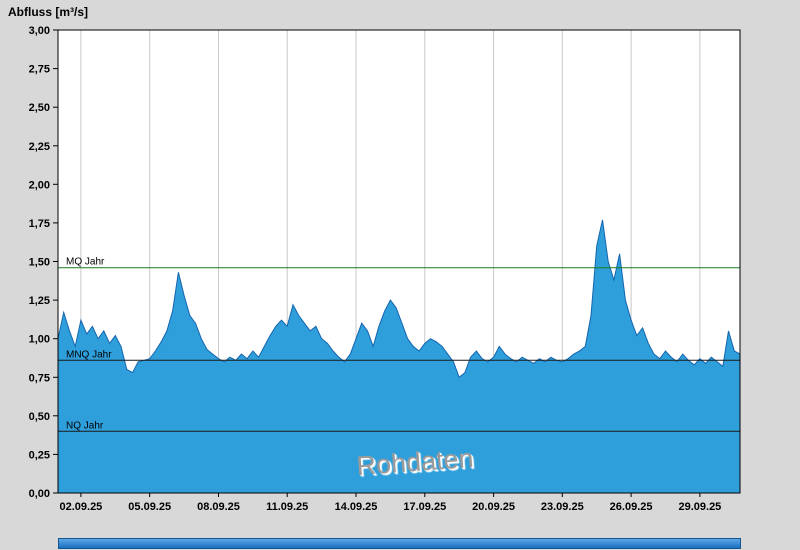  I want to click on x-axis-label: 20.09.25, so click(493, 507).